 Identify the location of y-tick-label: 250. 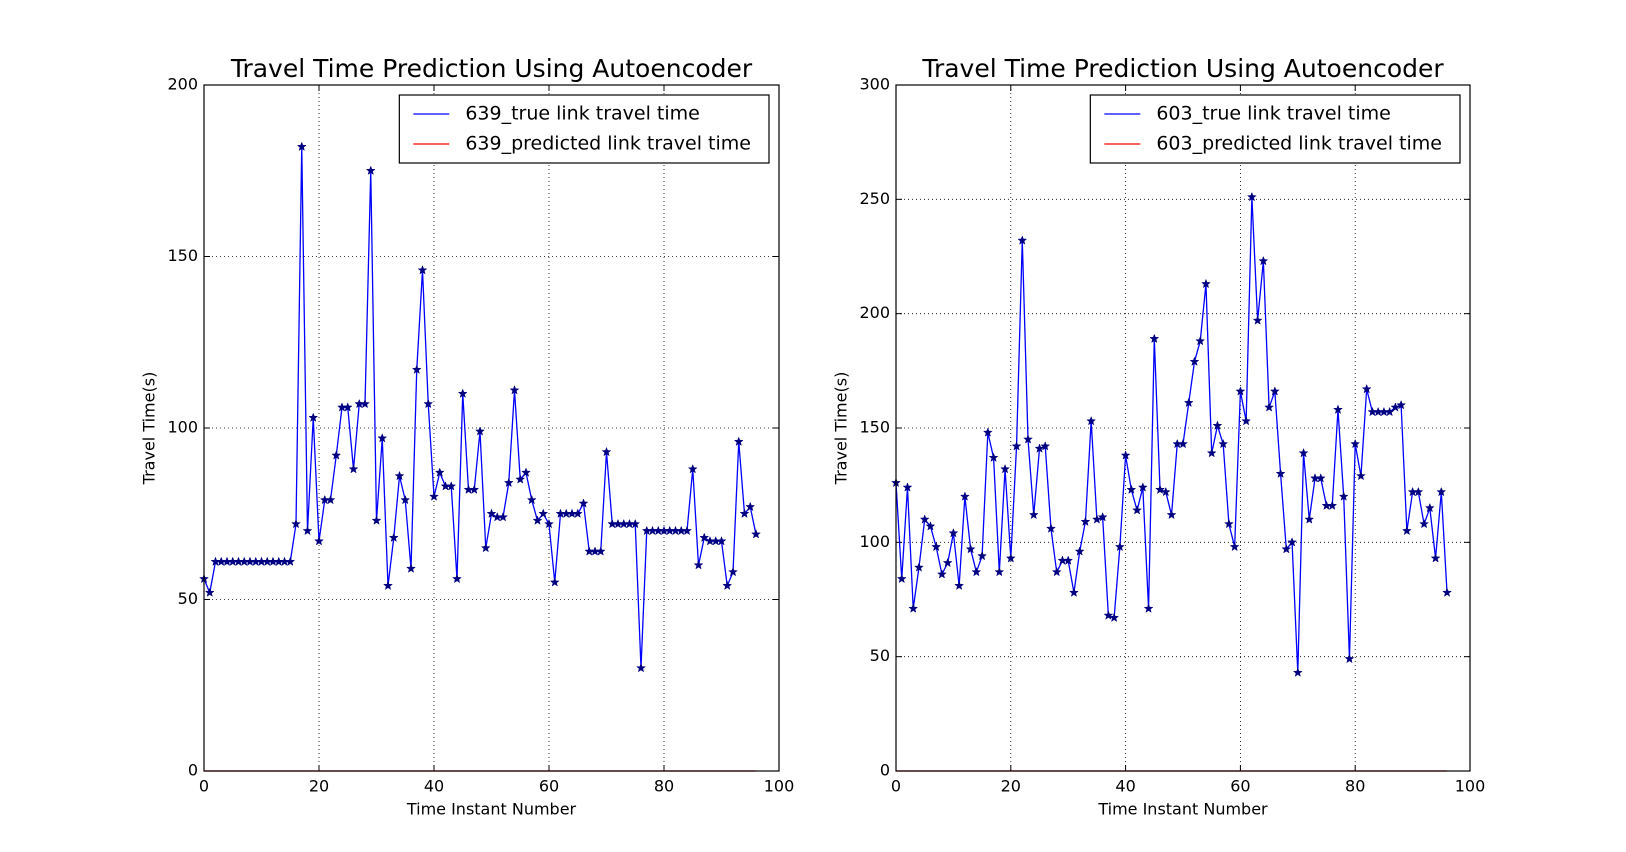
(874, 198).